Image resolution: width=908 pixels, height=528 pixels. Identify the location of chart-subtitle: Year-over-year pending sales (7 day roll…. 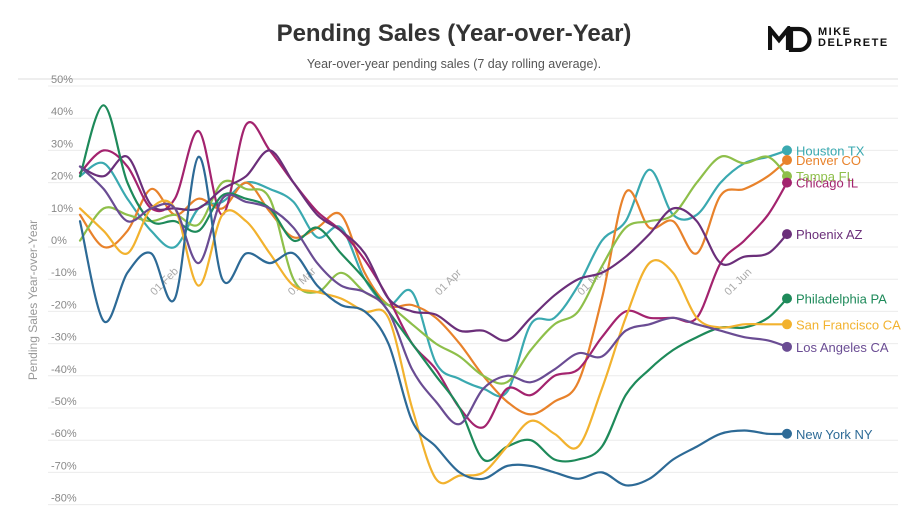
(454, 64).